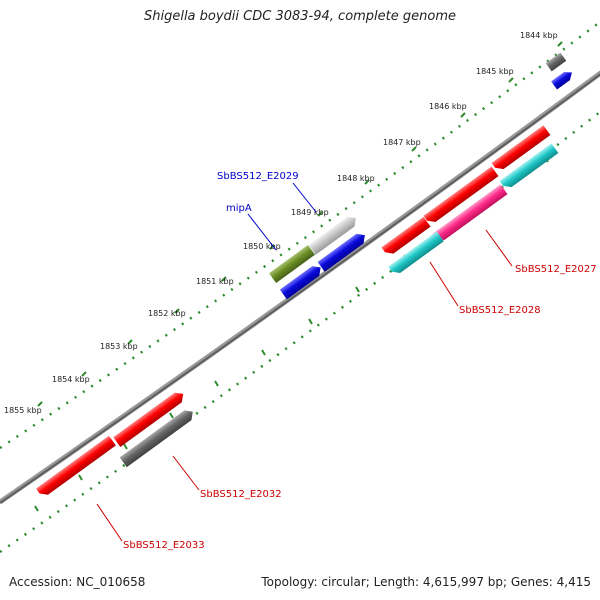 The width and height of the screenshot is (600, 600). Describe the element at coordinates (77, 582) in the screenshot. I see `accession-text: Accession: NC_010658` at that location.